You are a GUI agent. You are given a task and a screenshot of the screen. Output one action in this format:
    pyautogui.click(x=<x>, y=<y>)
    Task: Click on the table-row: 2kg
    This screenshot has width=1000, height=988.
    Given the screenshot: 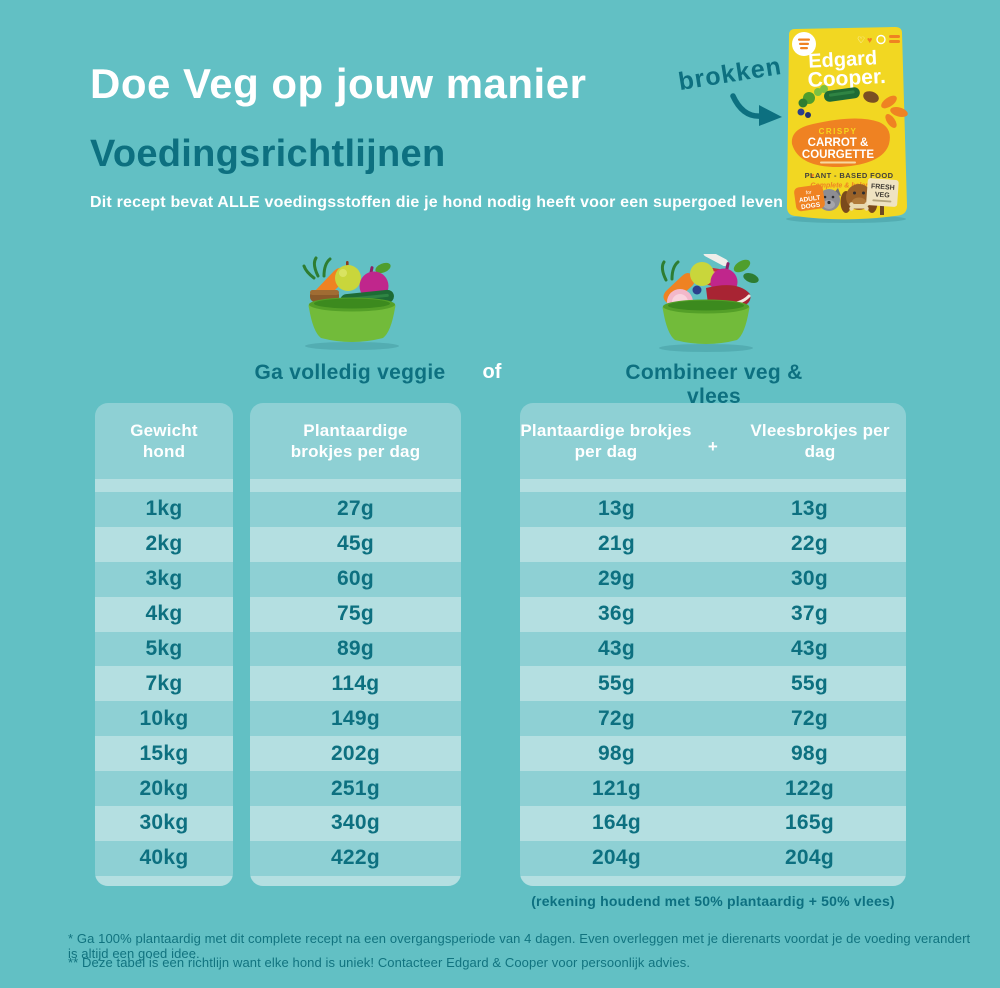 What is the action you would take?
    pyautogui.click(x=164, y=544)
    